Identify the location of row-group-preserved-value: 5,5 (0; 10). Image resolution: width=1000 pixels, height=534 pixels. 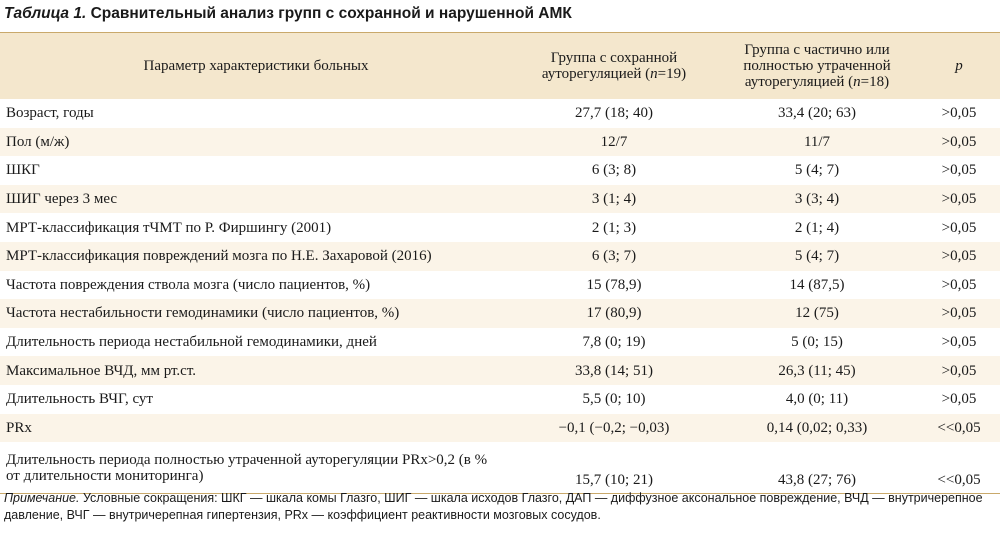
(614, 399).